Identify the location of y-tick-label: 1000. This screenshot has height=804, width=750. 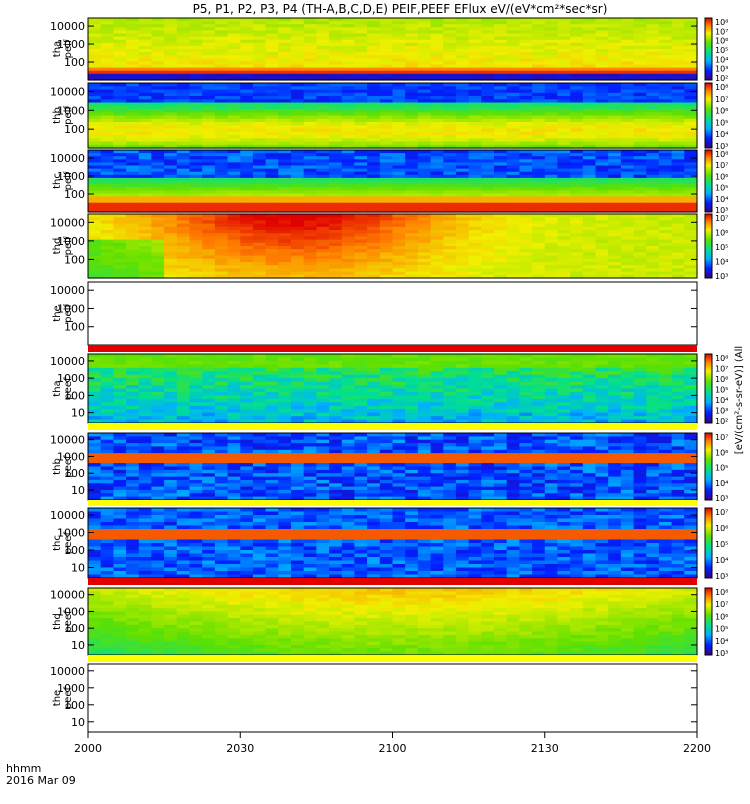
(71, 176).